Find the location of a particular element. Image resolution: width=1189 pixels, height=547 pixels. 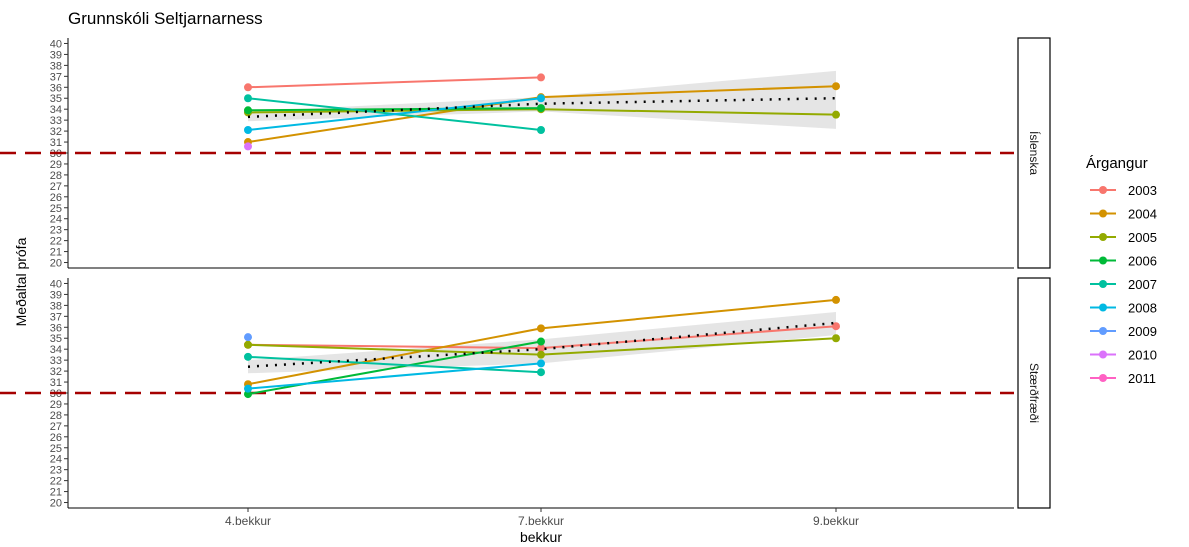

x-tick-label: 7.bekkur is located at coordinates (541, 521).